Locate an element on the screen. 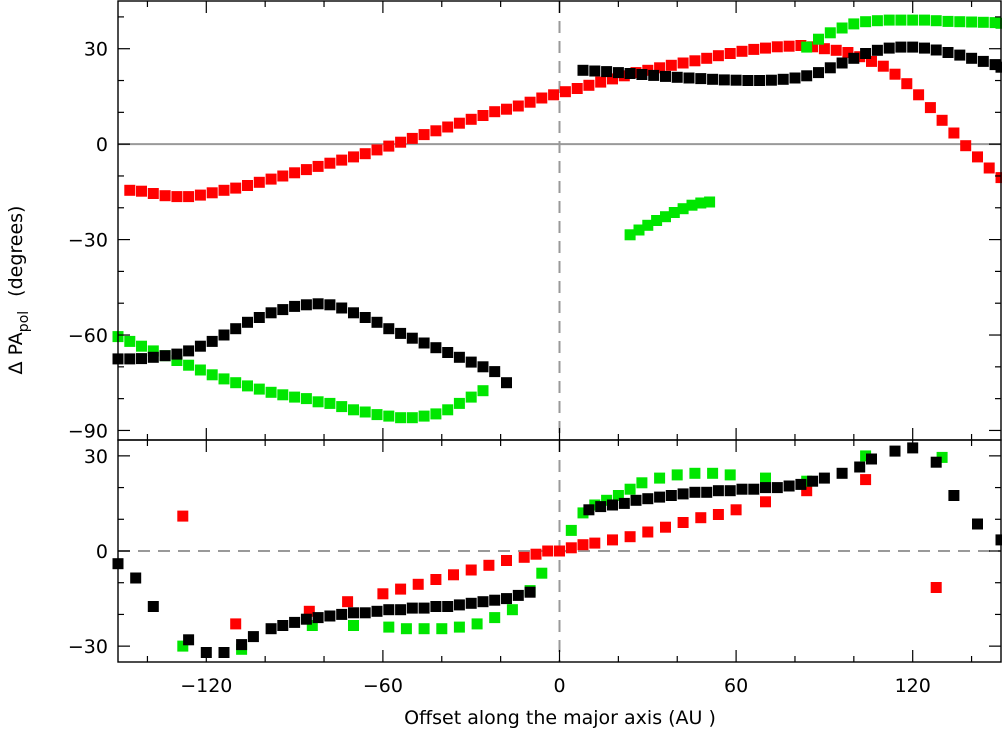 The height and width of the screenshot is (731, 1002). top-marker-s4-p25 is located at coordinates (412, 338).